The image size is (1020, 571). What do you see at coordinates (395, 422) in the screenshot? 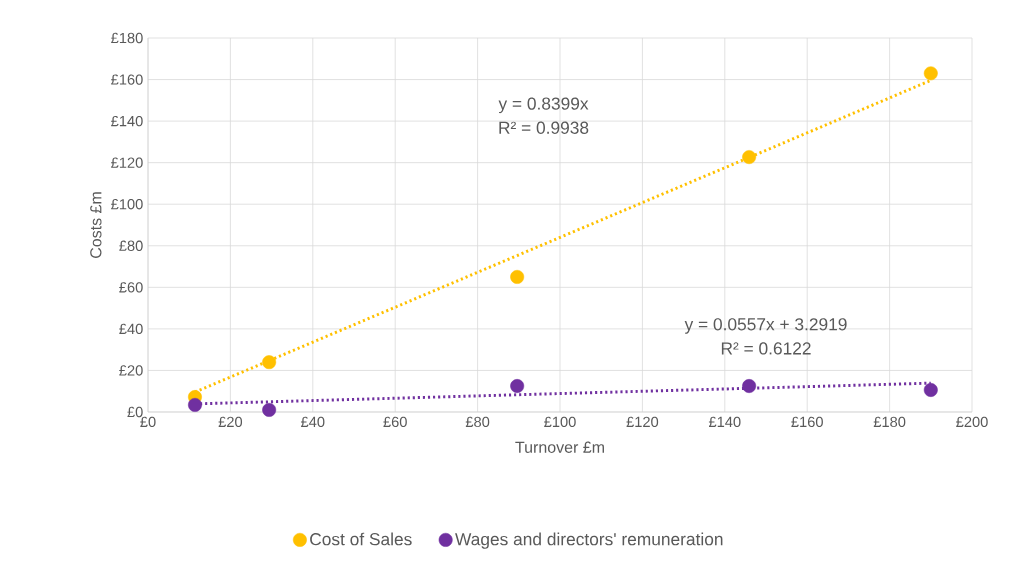
I see `x-tick-label: £60` at bounding box center [395, 422].